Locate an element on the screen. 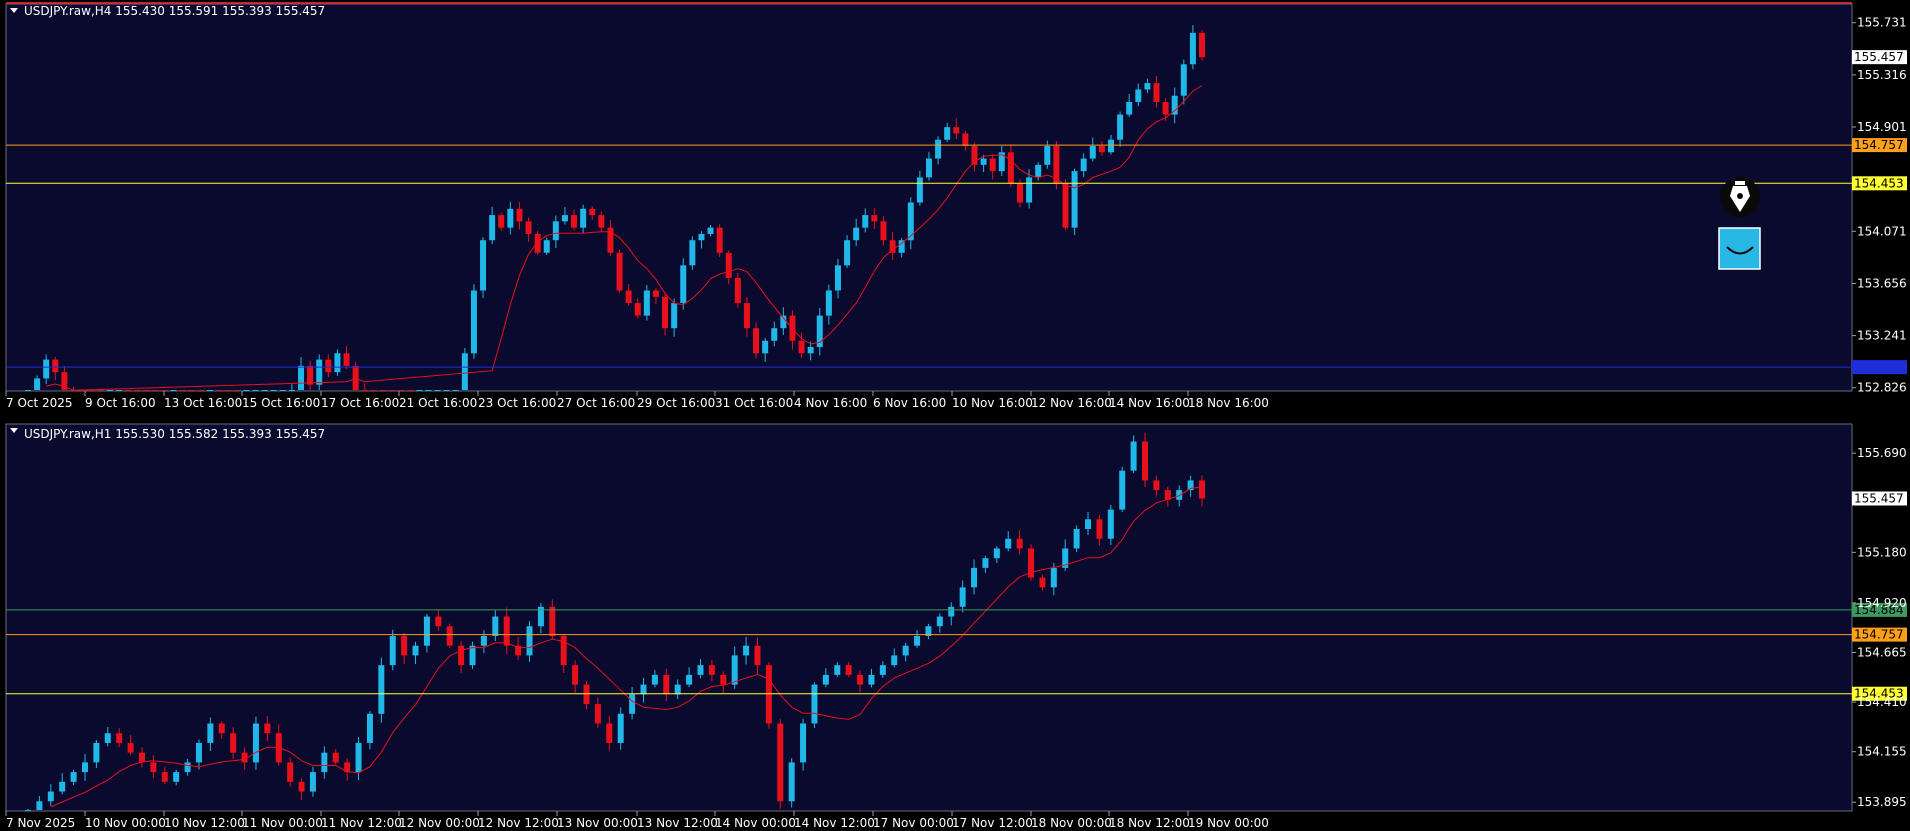 The height and width of the screenshot is (831, 1910). time-tick-label: 10 Nov 12:00 is located at coordinates (204, 823).